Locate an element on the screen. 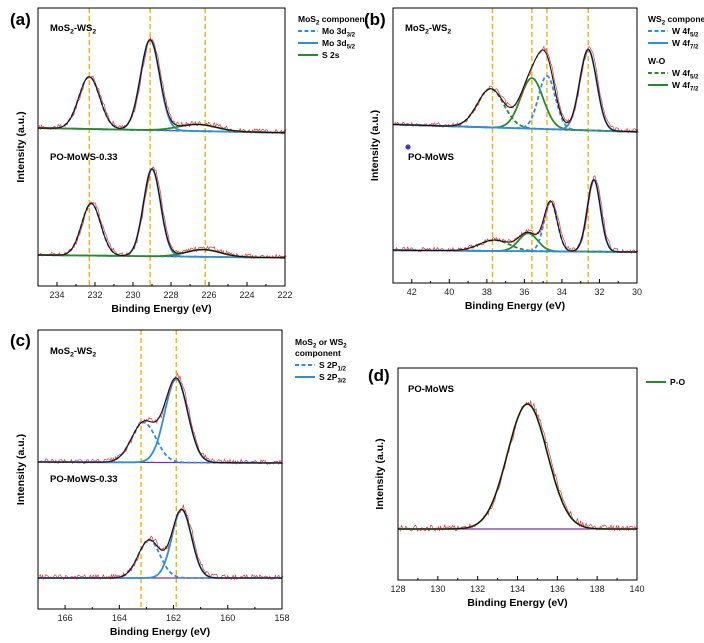 The height and width of the screenshot is (643, 704). legend: P-O is located at coordinates (666, 382).